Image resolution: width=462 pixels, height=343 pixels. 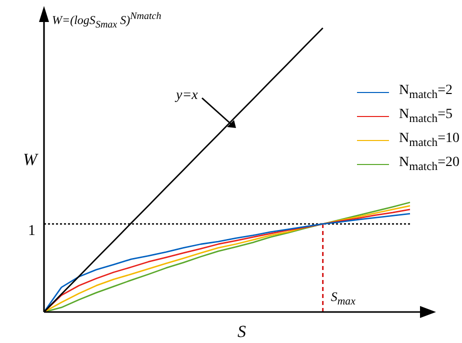 I want to click on y-axis-title: W, so click(x=30, y=160).